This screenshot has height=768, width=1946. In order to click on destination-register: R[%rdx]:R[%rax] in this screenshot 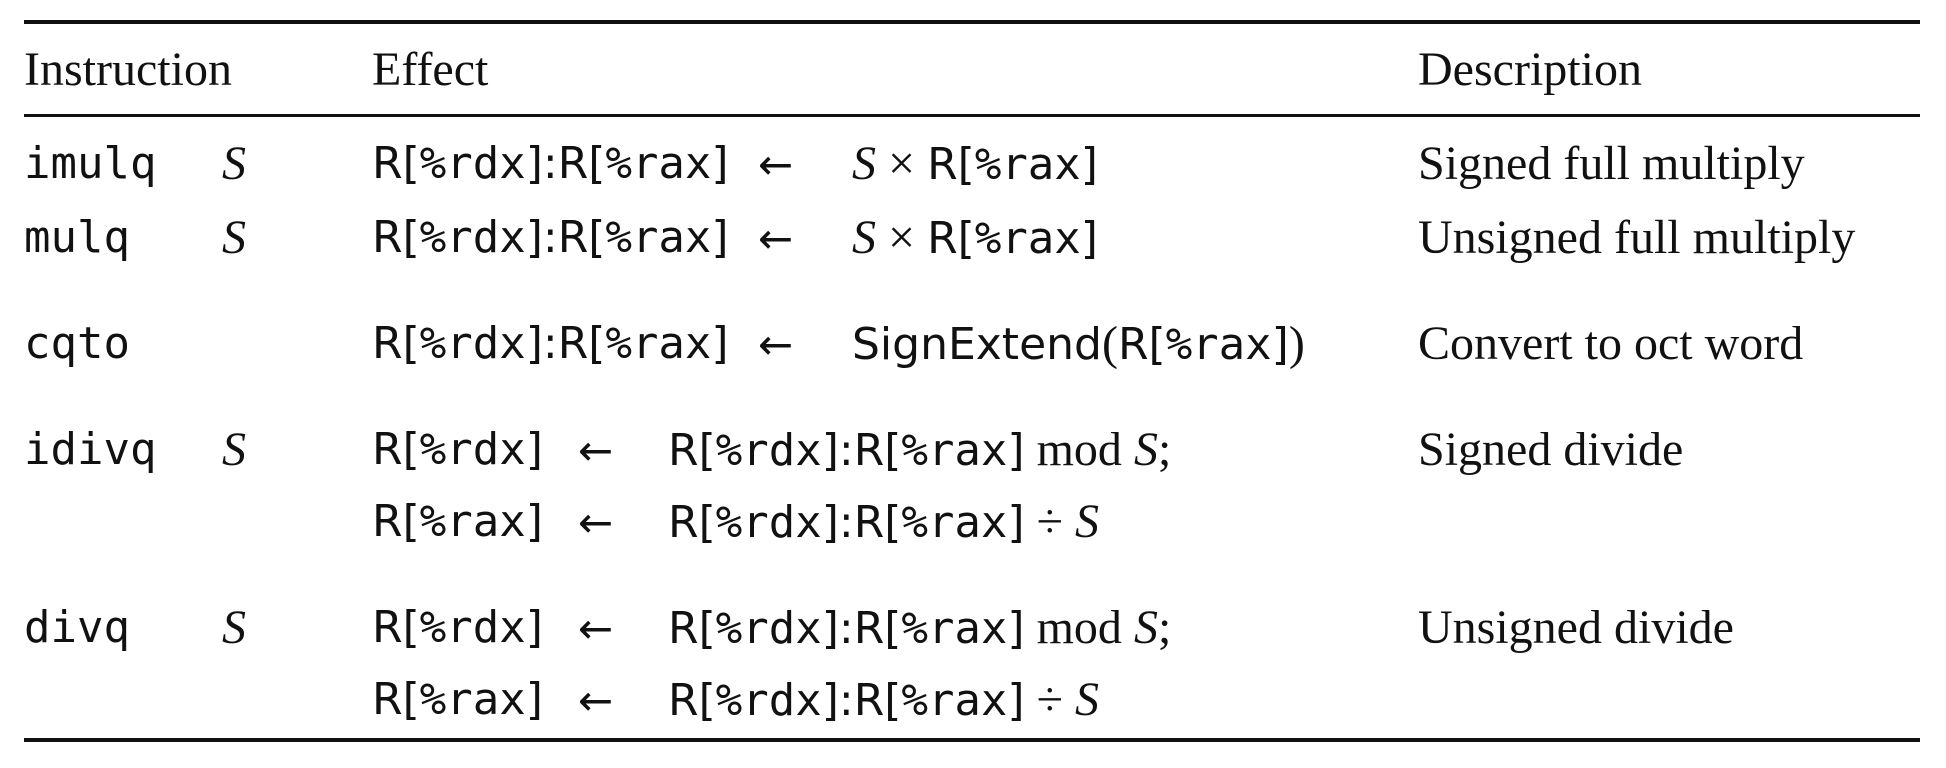, I will do `click(550, 238)`.